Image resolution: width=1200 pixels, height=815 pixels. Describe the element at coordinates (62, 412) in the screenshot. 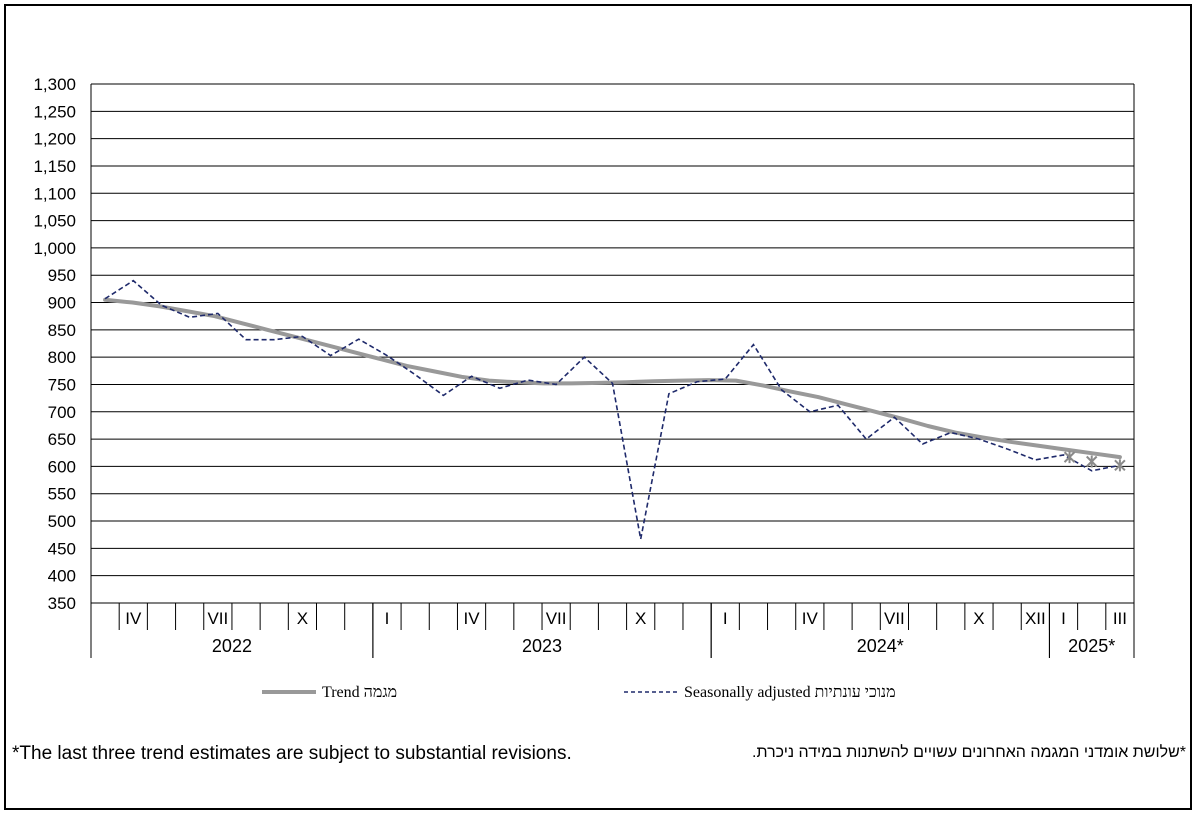

I see `y-tick-label: 700` at that location.